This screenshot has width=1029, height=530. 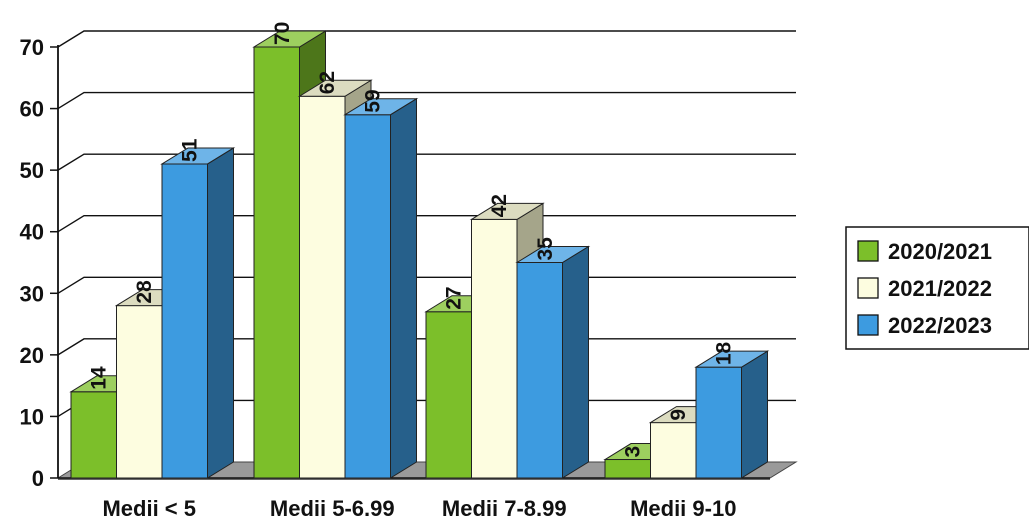 What do you see at coordinates (32, 232) in the screenshot?
I see `y-tick-label: 40` at bounding box center [32, 232].